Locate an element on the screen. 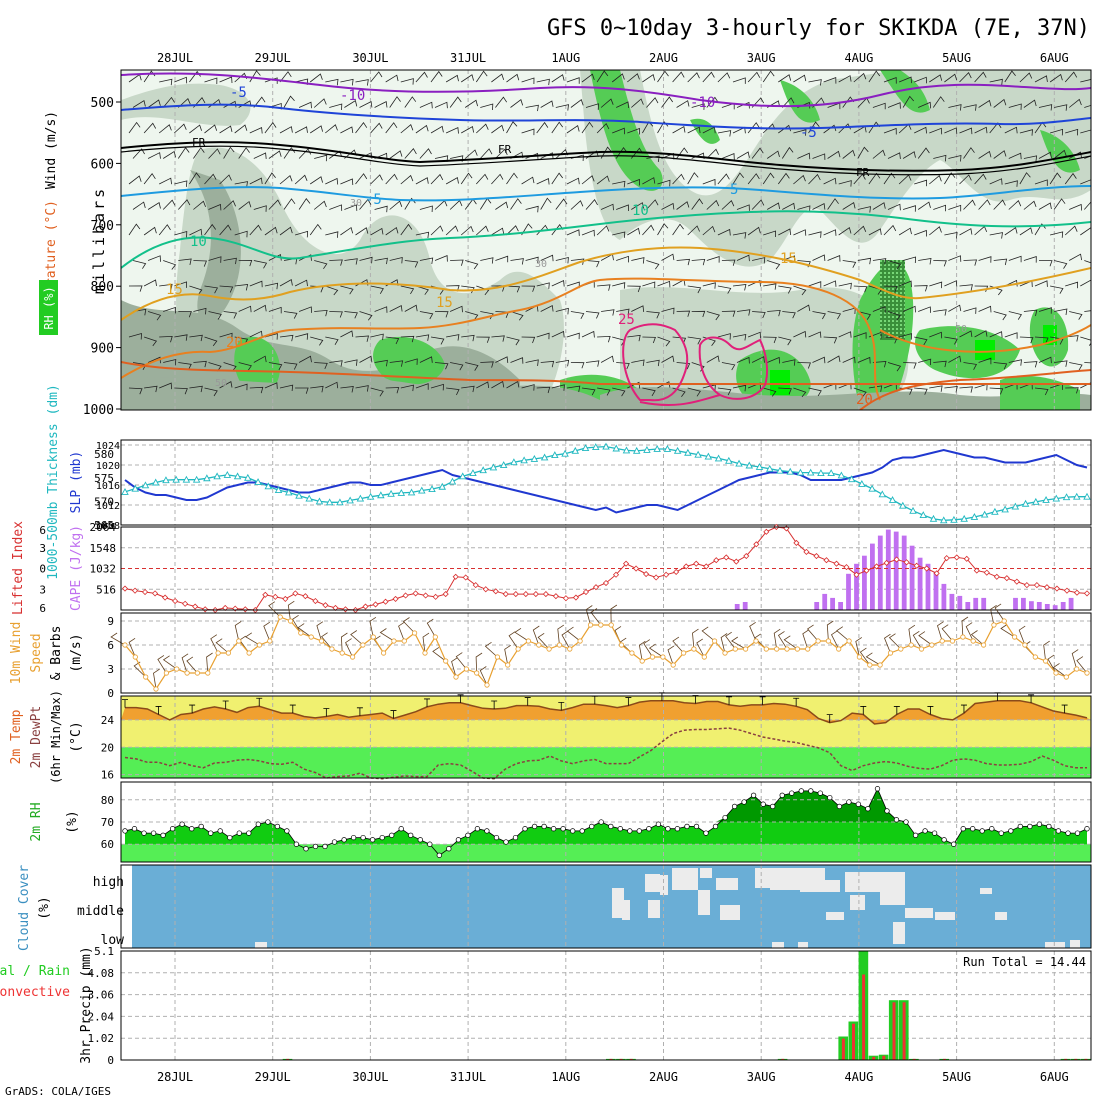 The height and width of the screenshot is (1104, 1100). lifted-tick-label: 3 is located at coordinates (42, 589).